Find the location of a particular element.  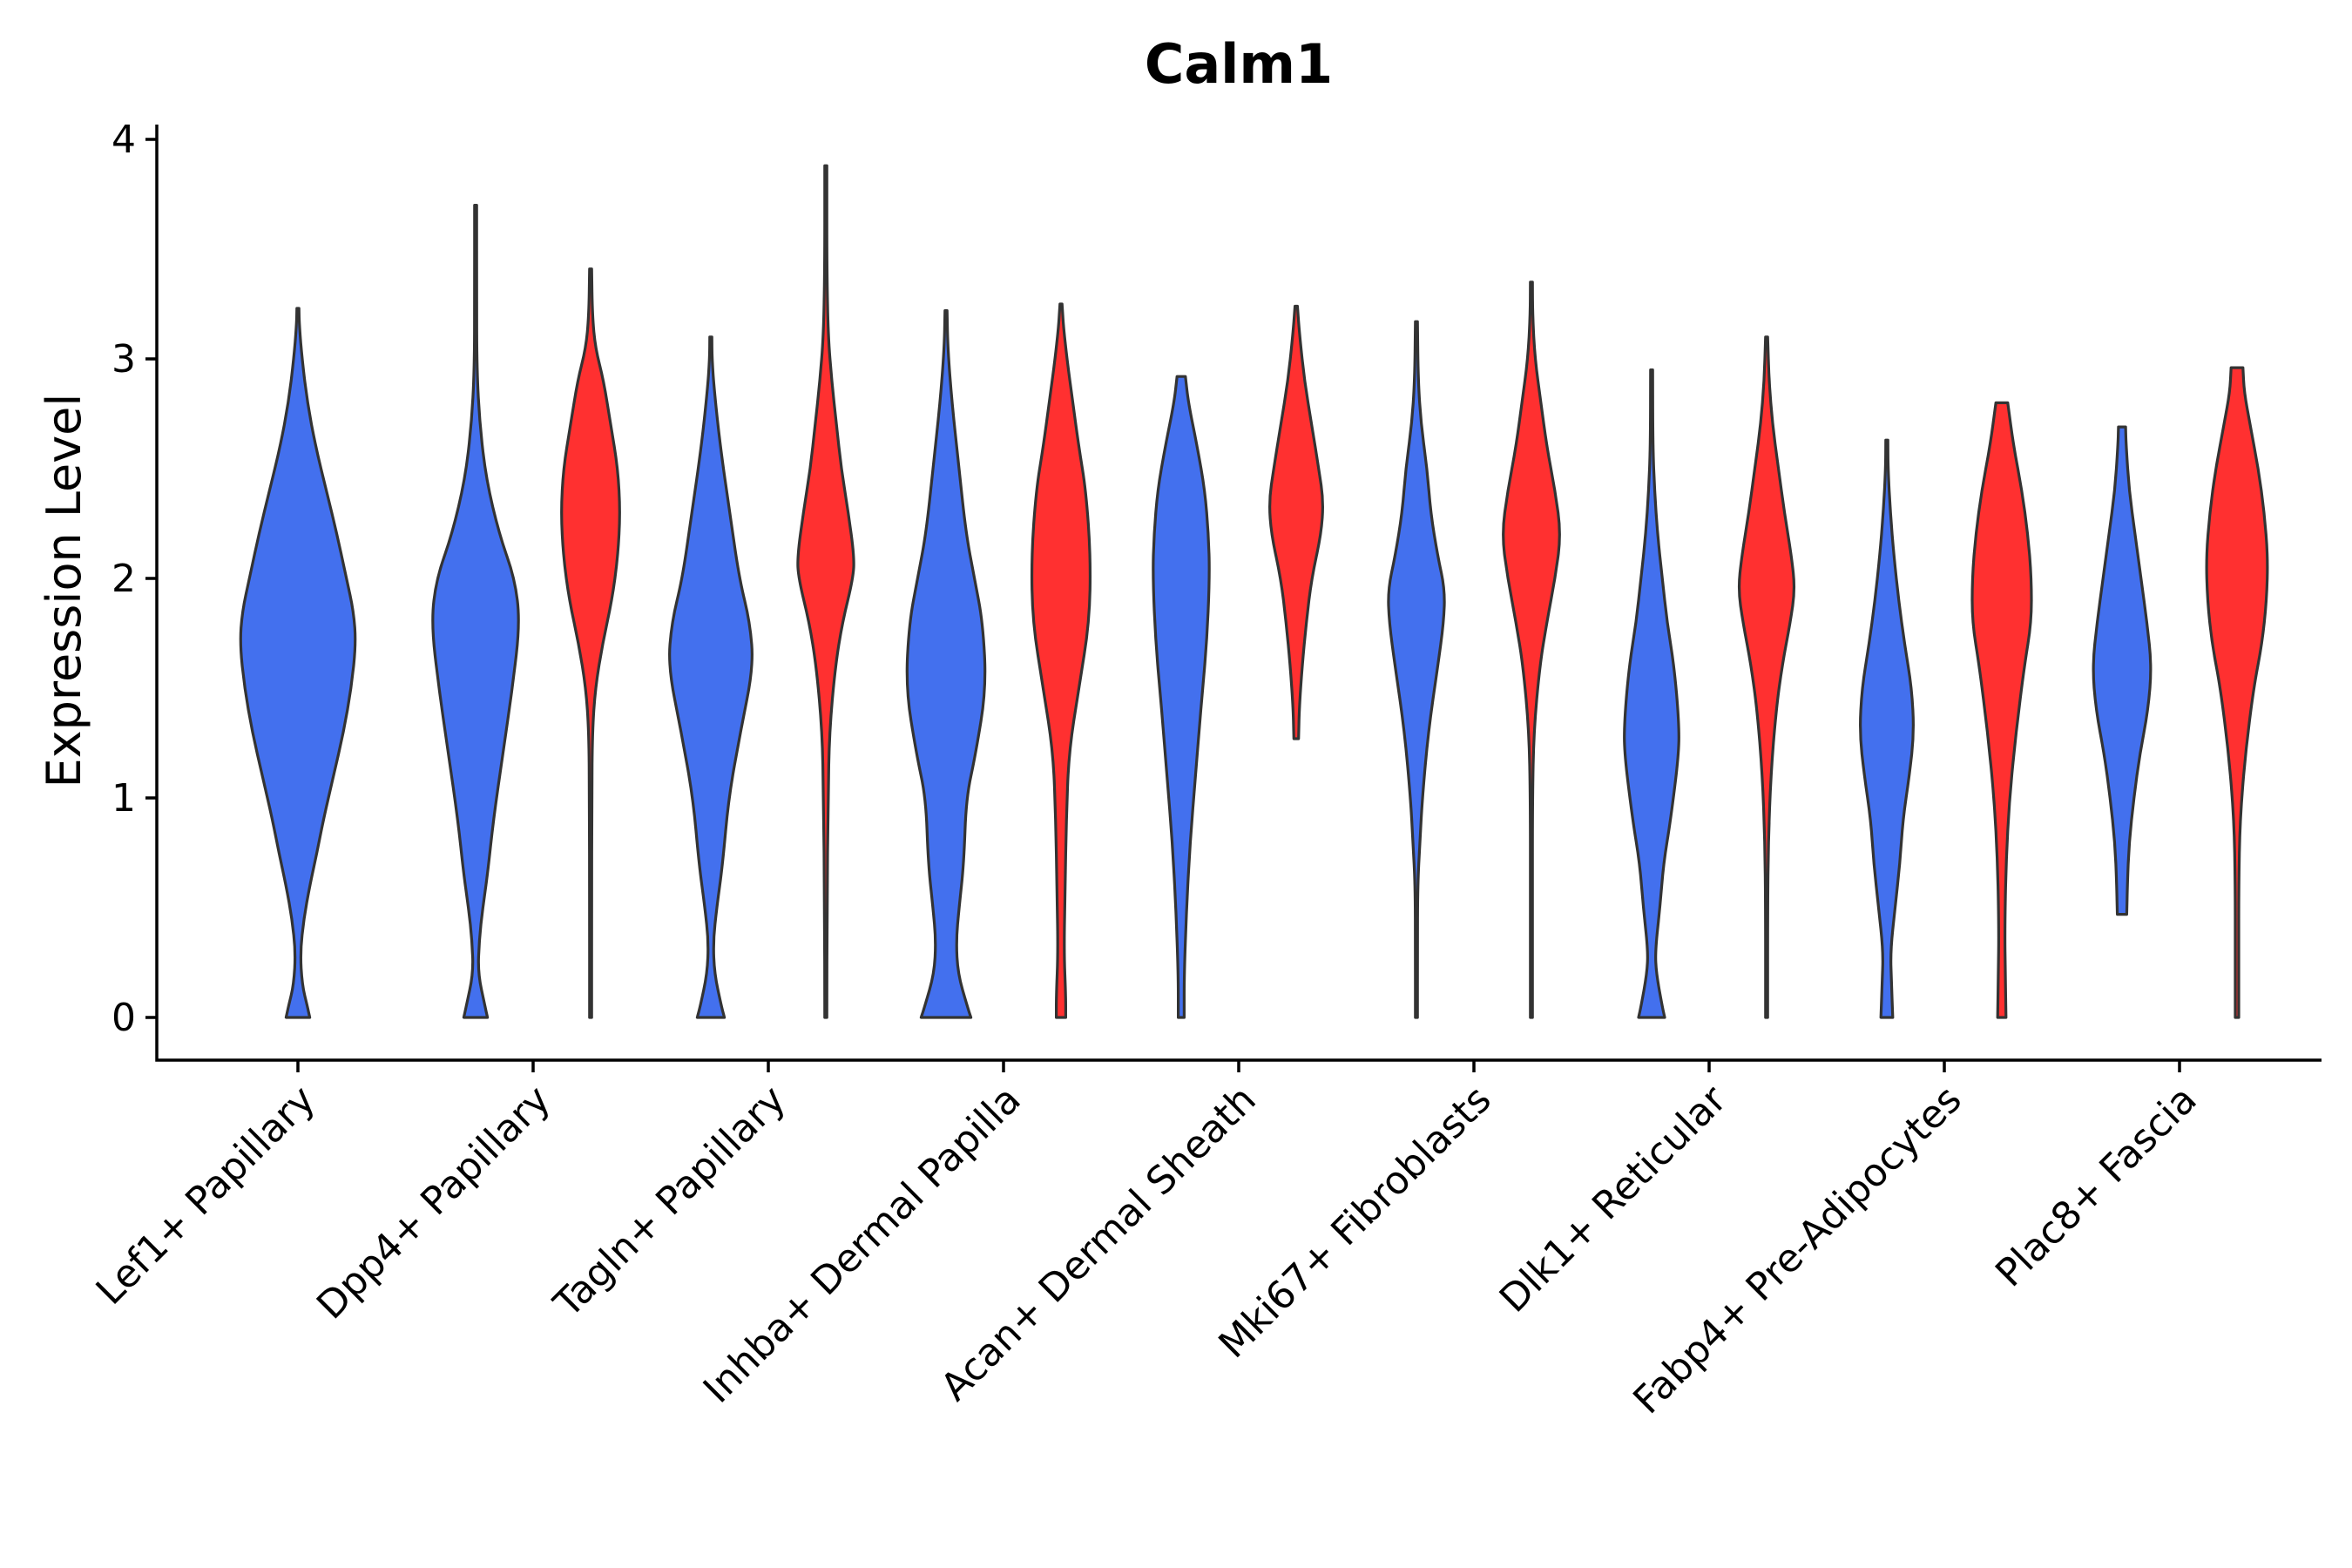

violin-group1-mki67-fibroblasts is located at coordinates (1417, 669).